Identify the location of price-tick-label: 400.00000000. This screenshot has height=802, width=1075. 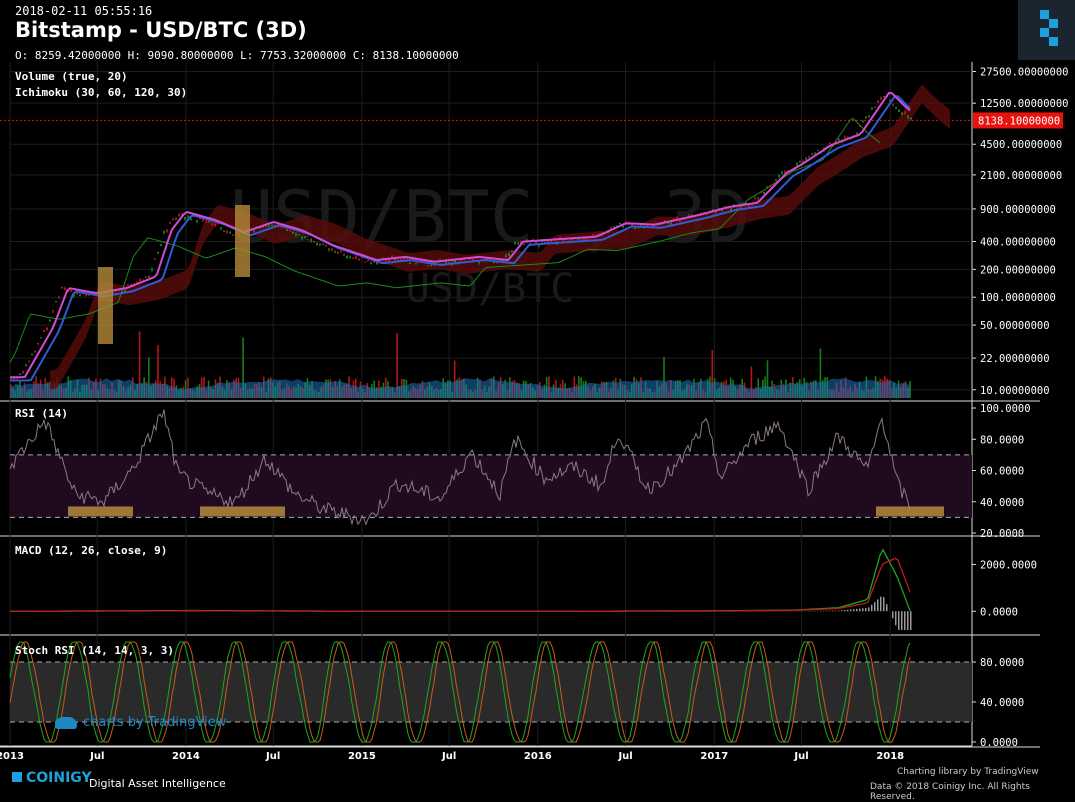
(1018, 243).